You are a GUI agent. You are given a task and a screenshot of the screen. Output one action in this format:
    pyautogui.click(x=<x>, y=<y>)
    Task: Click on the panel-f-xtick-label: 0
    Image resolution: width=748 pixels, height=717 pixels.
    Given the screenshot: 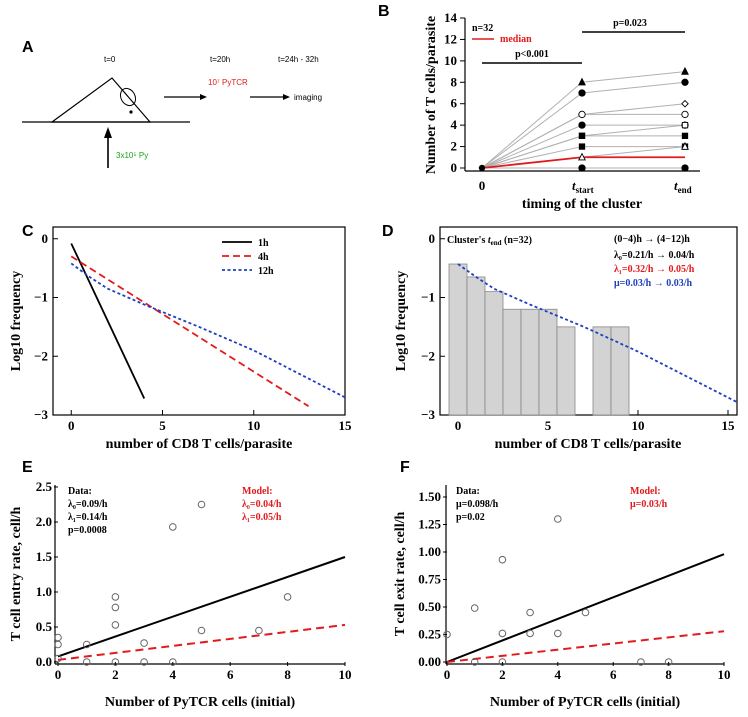 What is the action you would take?
    pyautogui.click(x=447, y=674)
    